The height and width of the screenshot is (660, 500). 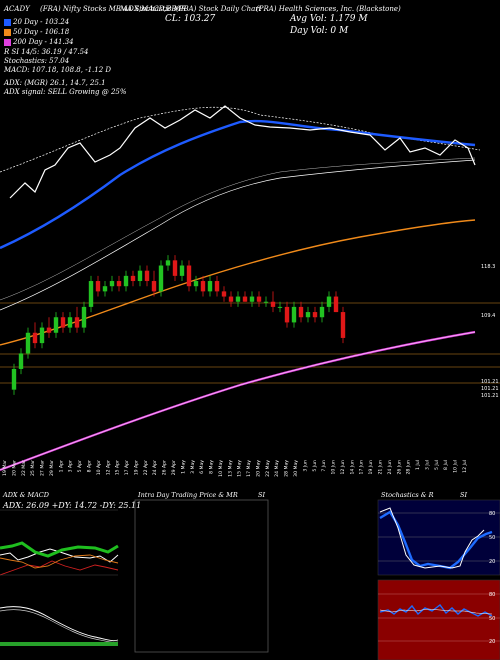 What do you see at coordinates (108, 9) in the screenshot?
I see `header-title-left: (FRA) Nifty Stocks MB ADX,MACD,BB` at bounding box center [108, 9].